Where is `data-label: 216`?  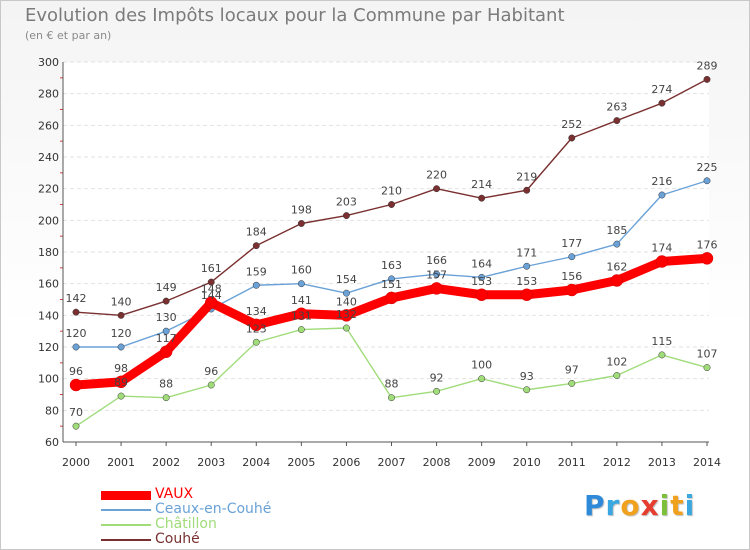
data-label: 216 is located at coordinates (661, 181).